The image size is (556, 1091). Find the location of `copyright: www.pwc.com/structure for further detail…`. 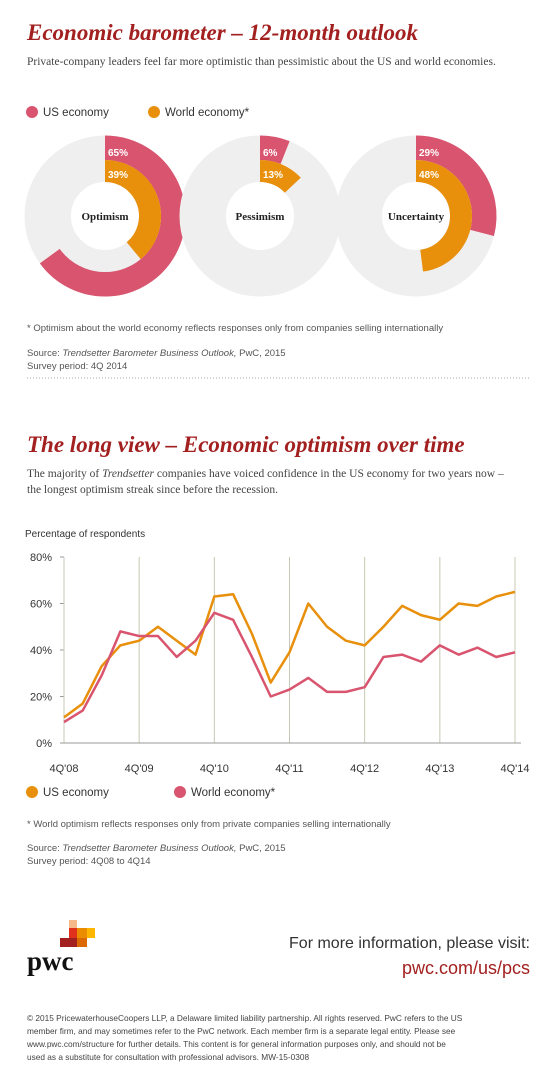

copyright: www.pwc.com/structure for further detail… is located at coordinates (236, 1044).